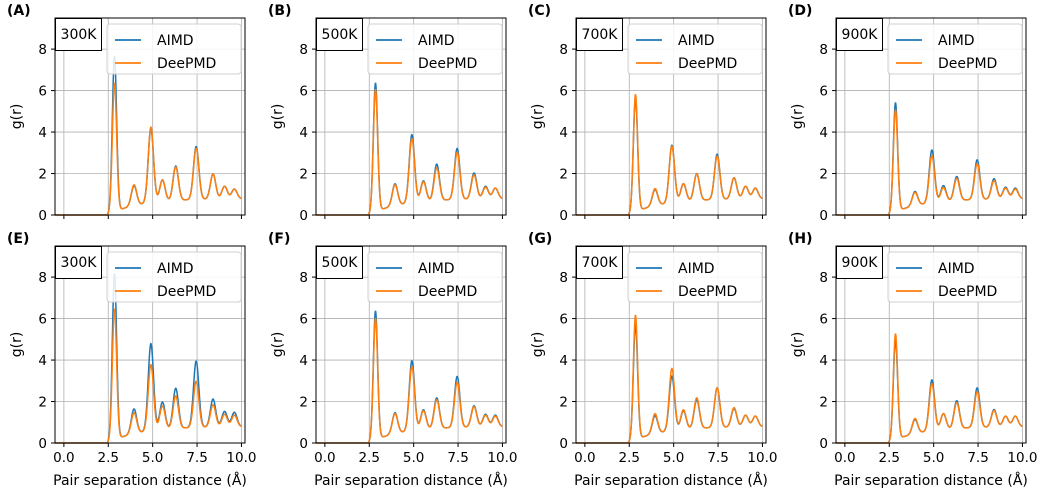 The height and width of the screenshot is (501, 1052). What do you see at coordinates (540, 239) in the screenshot?
I see `panel-label: (G)` at bounding box center [540, 239].